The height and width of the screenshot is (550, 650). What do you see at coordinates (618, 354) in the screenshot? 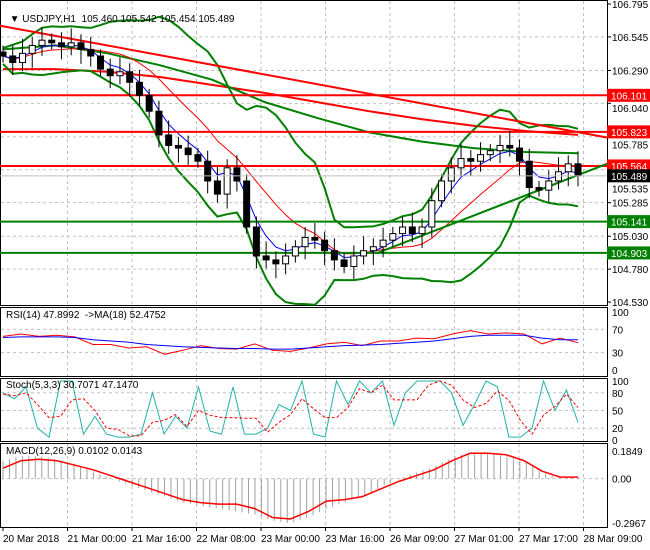
I see `indicator-axis-label: 30` at bounding box center [618, 354].